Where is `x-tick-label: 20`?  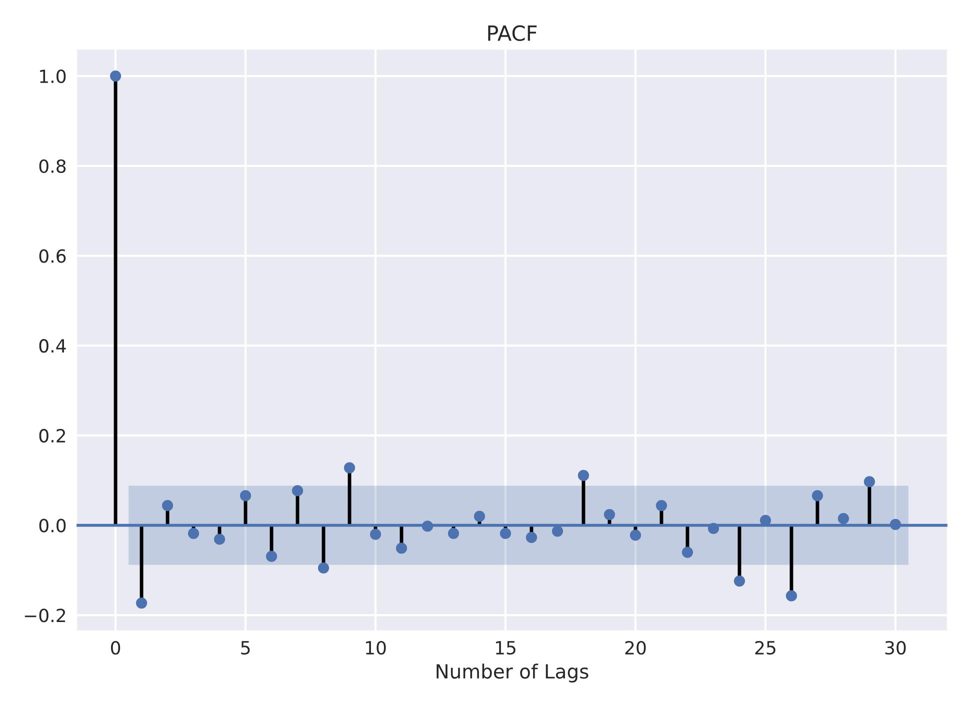 x-tick-label: 20 is located at coordinates (635, 647).